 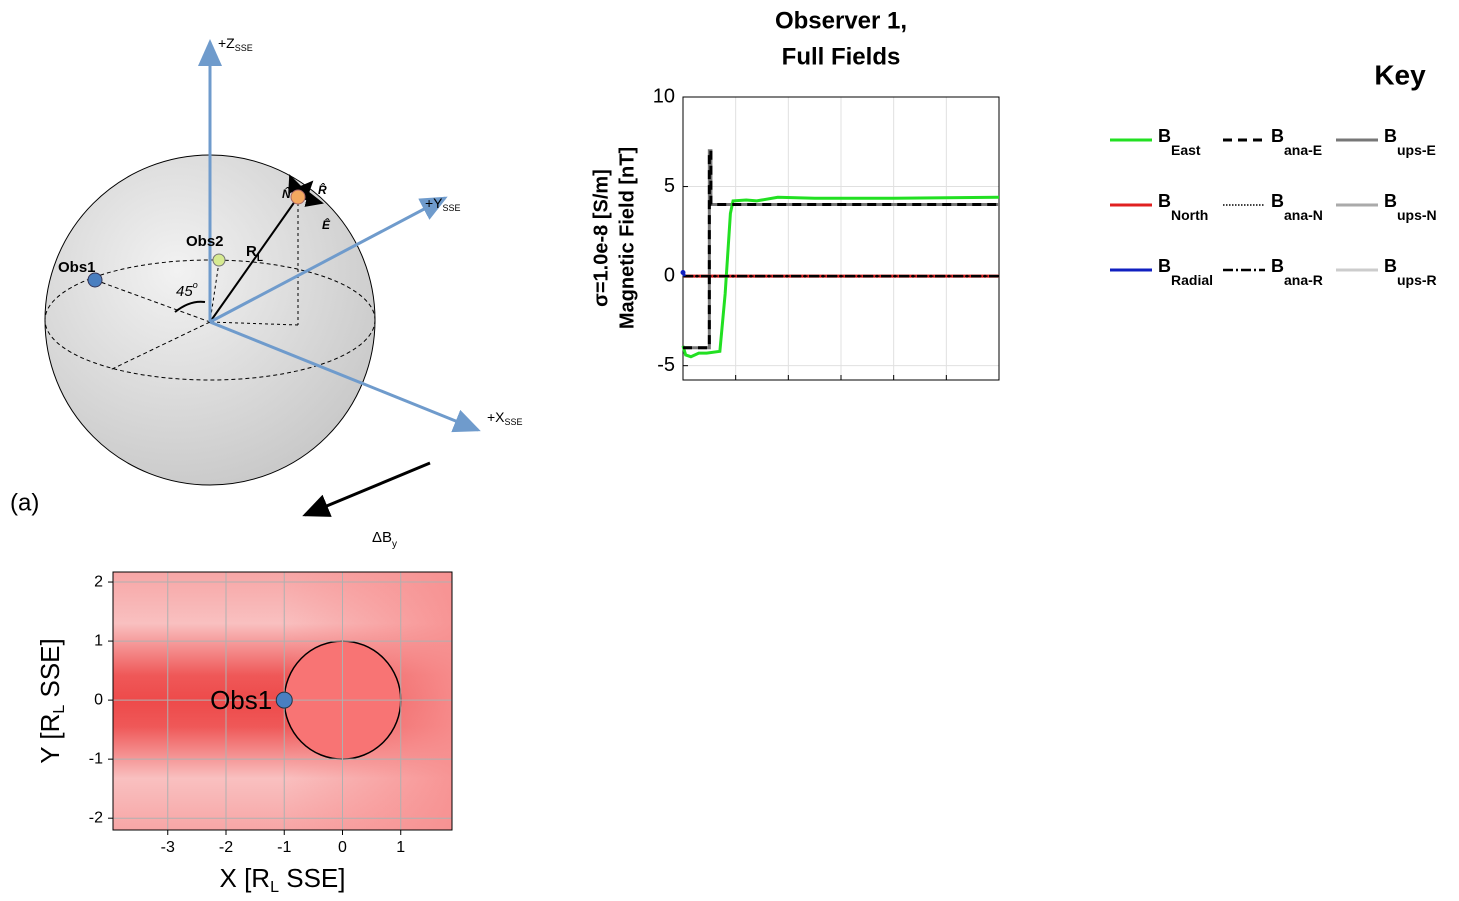 What do you see at coordinates (1417, 215) in the screenshot?
I see `legend-subscript: ups-N` at bounding box center [1417, 215].